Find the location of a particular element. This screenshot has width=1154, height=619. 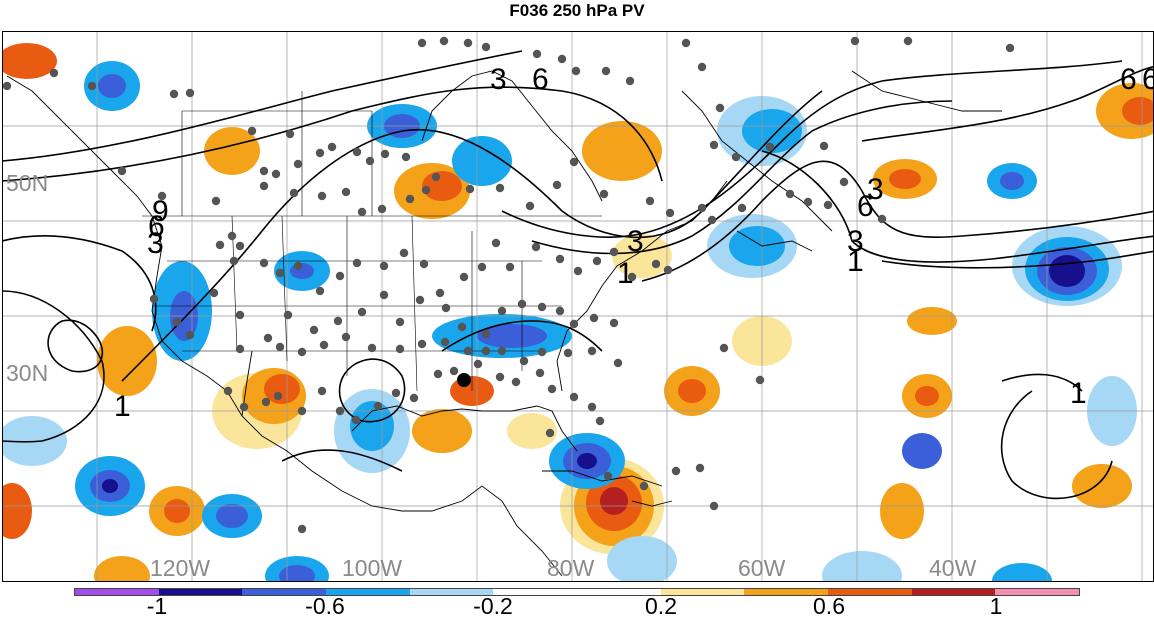

lon-label-80w: 80W is located at coordinates (571, 568).